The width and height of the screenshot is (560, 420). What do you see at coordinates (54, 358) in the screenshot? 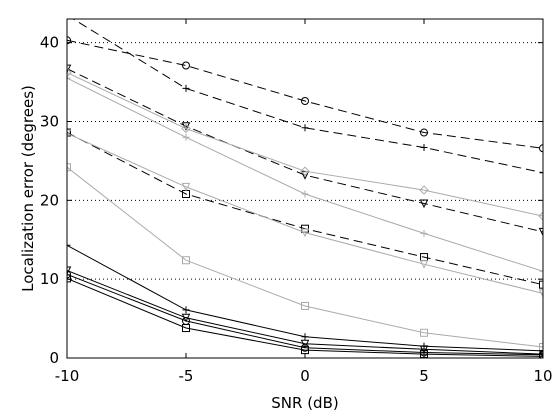
I see `y-tick-label: 0` at bounding box center [54, 358].